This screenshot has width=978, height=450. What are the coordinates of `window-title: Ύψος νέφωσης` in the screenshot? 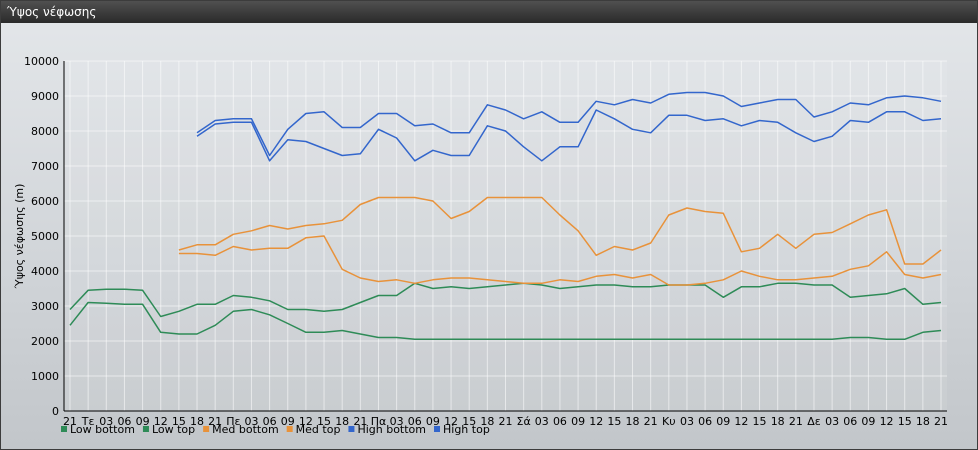 It's located at (52, 12).